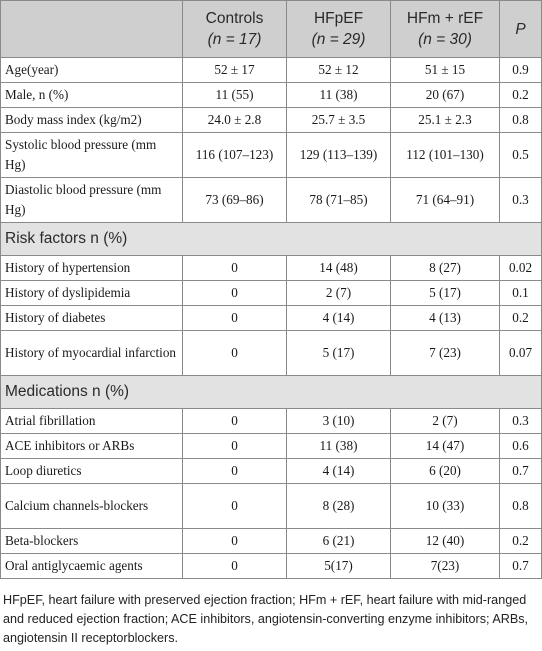  I want to click on cell-hfmref: 8 (27), so click(445, 268).